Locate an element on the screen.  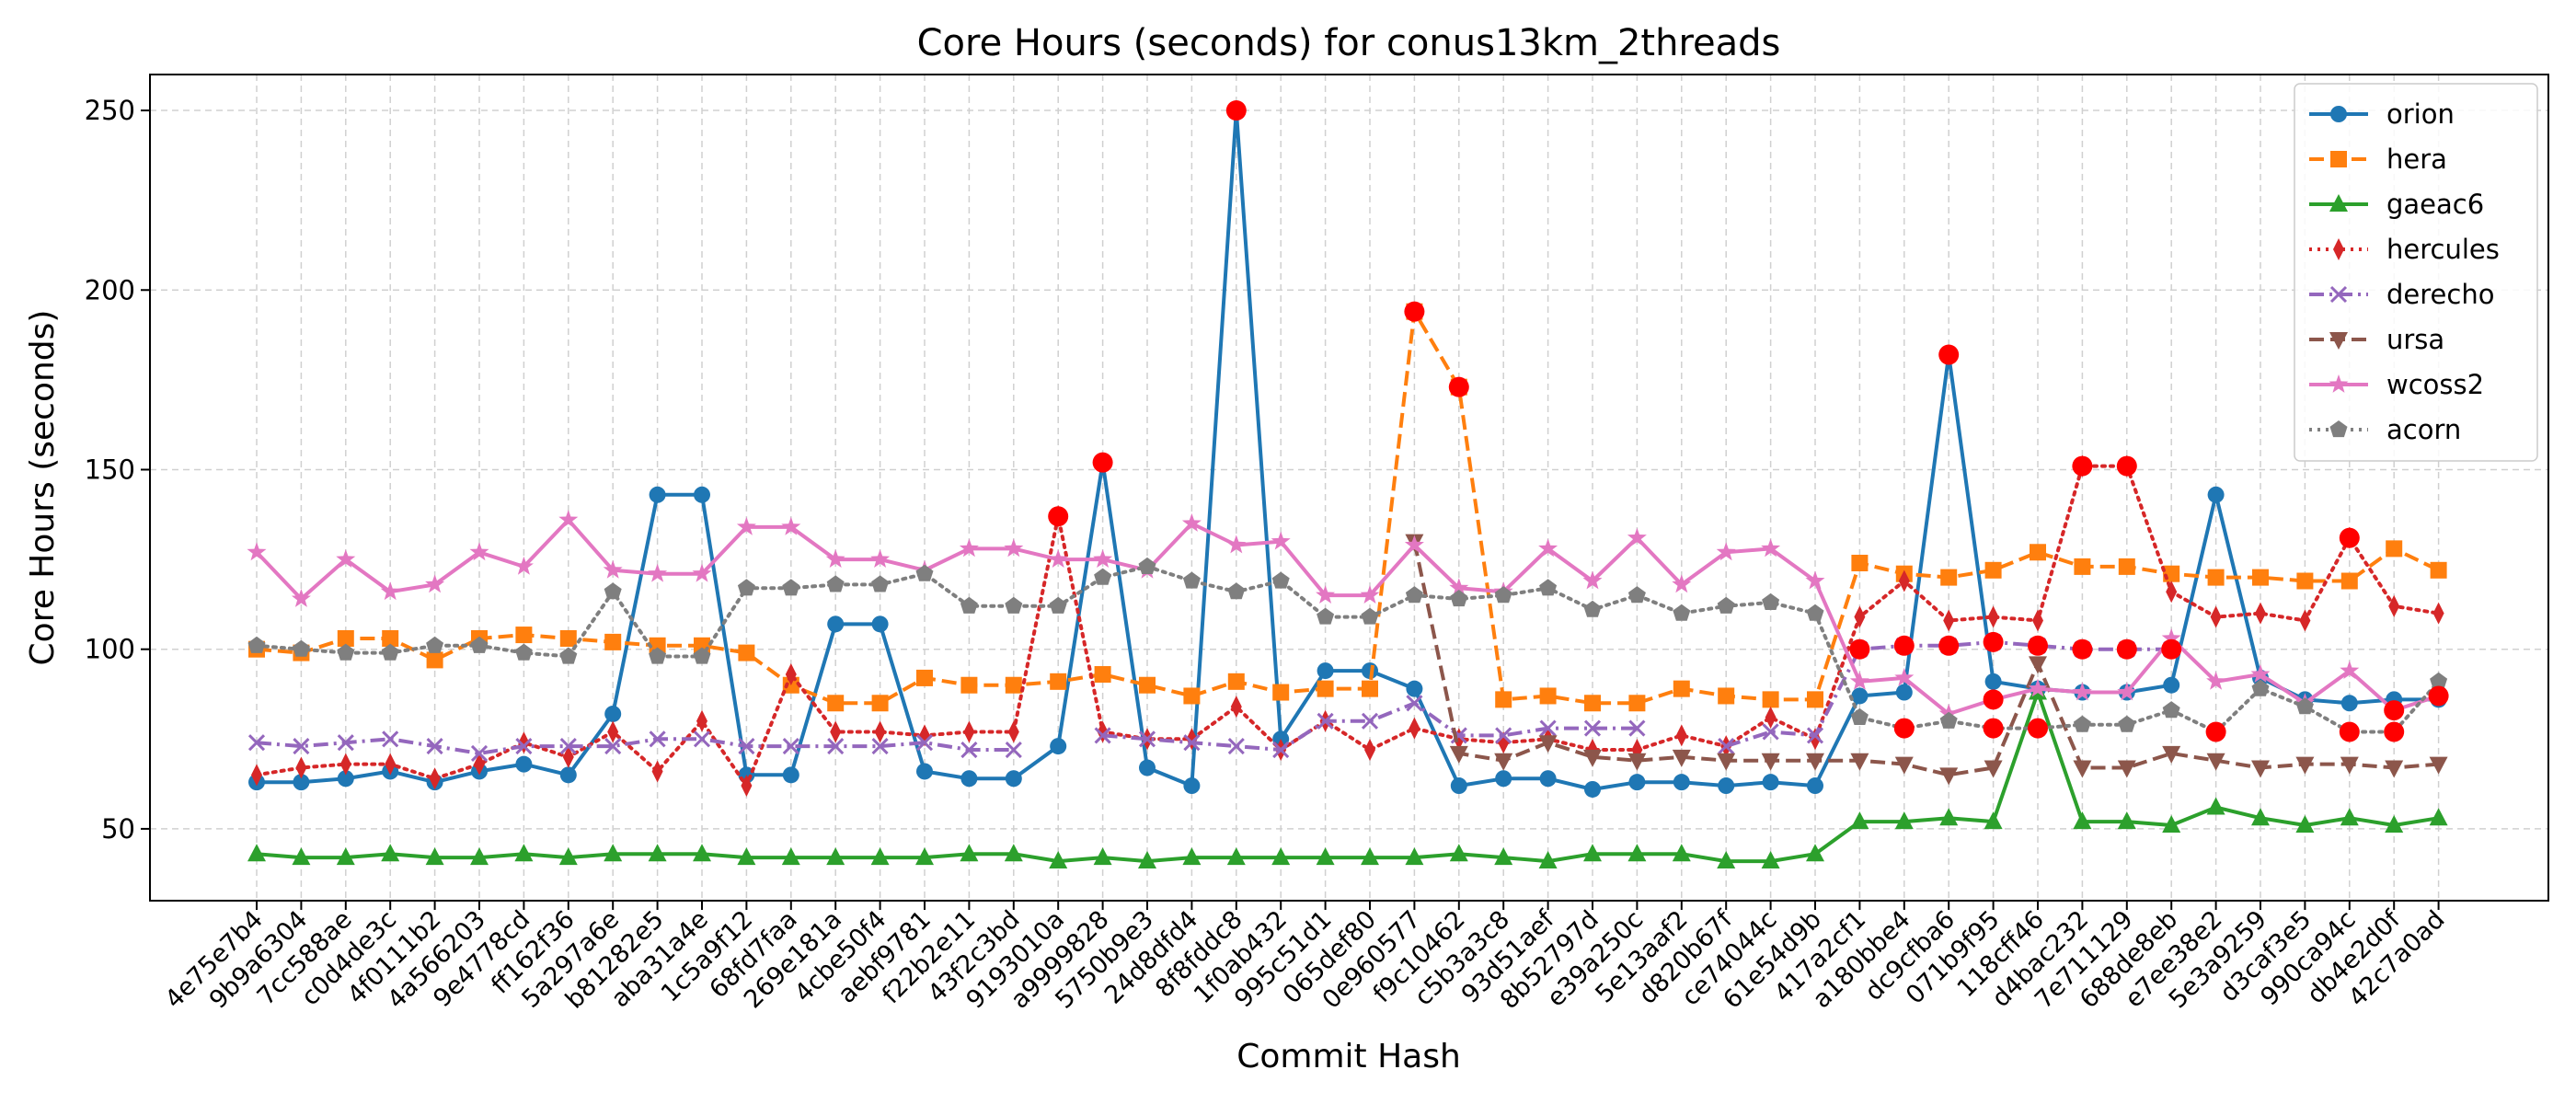
y-tick-label: 50 is located at coordinates (118, 829).